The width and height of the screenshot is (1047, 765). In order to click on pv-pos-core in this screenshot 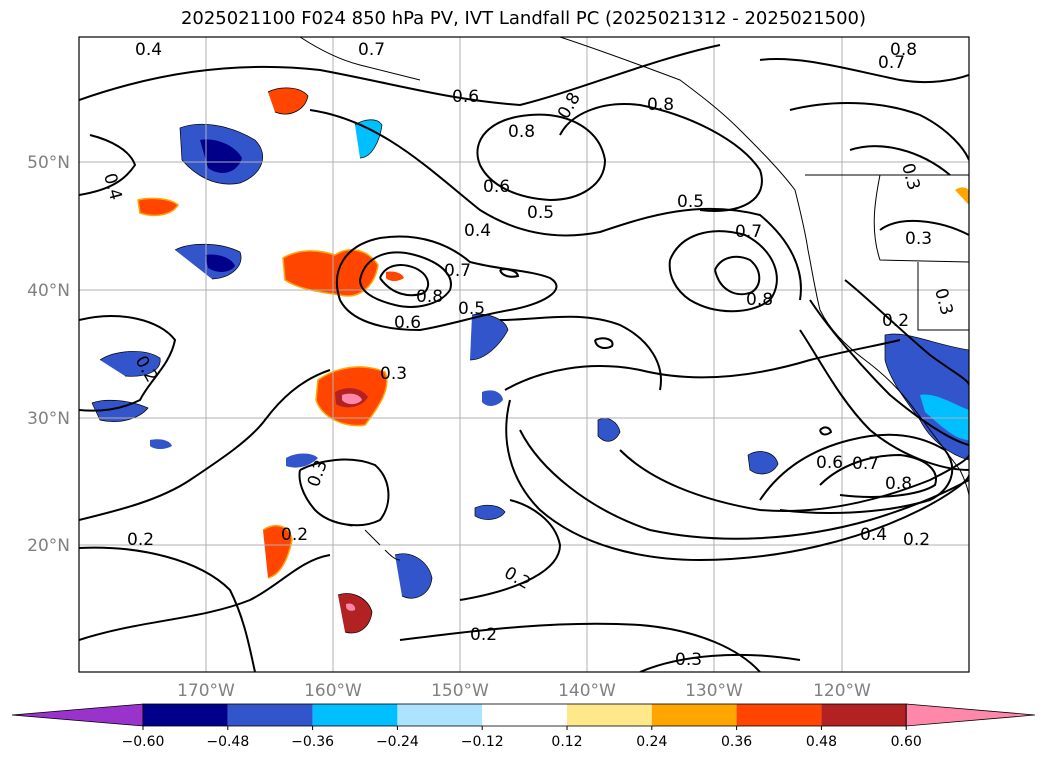, I will do `click(351, 607)`.